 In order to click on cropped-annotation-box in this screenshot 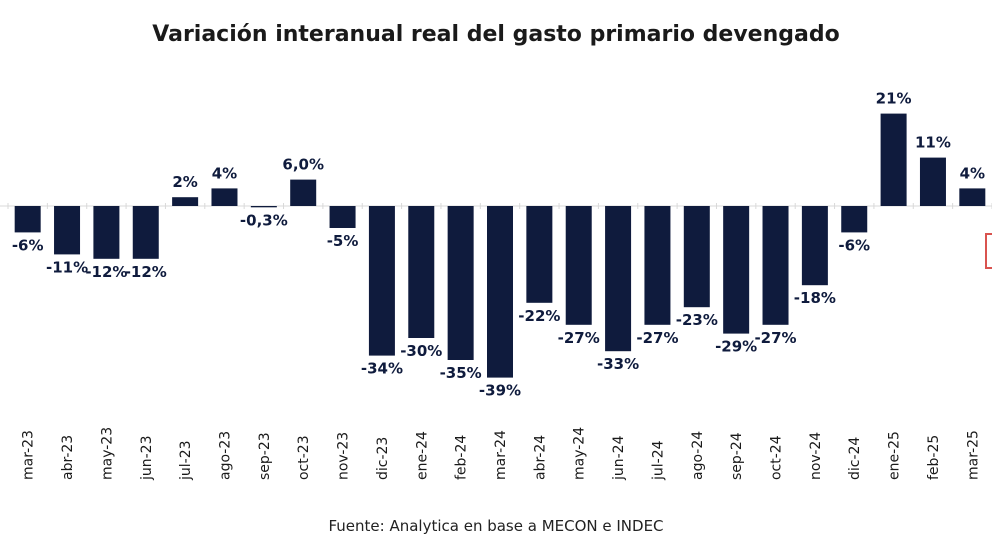, I will do `click(988, 251)`.